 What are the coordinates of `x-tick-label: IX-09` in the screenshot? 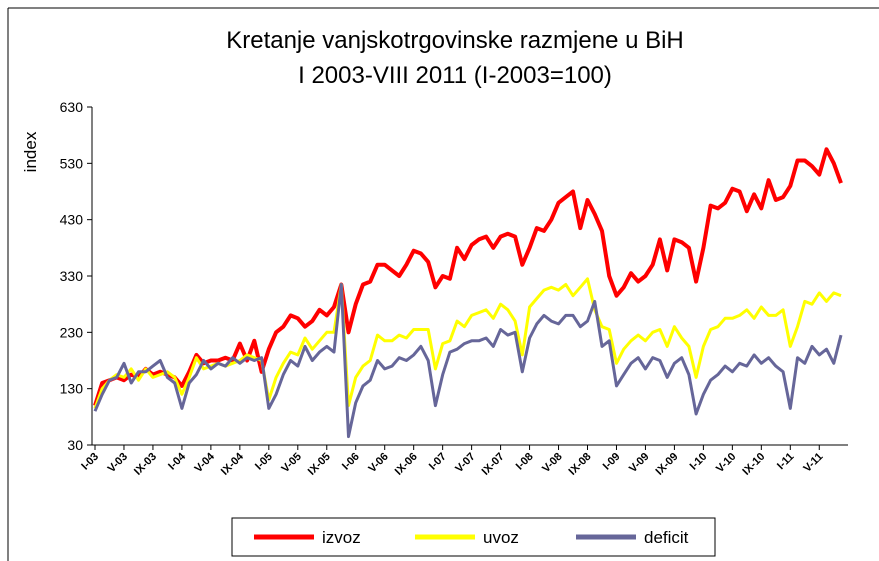 It's located at (666, 464).